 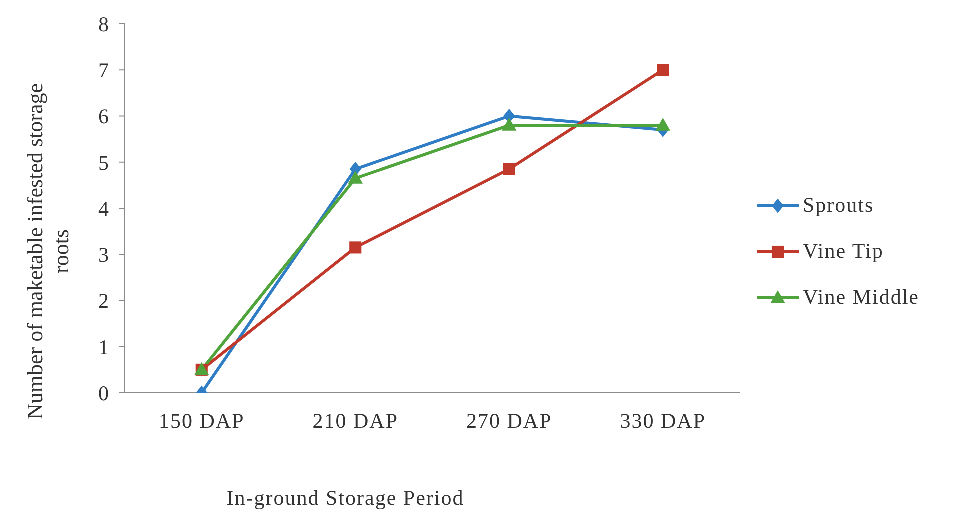 What do you see at coordinates (48, 252) in the screenshot?
I see `y-axis-title: Number of maketable infested storage roots` at bounding box center [48, 252].